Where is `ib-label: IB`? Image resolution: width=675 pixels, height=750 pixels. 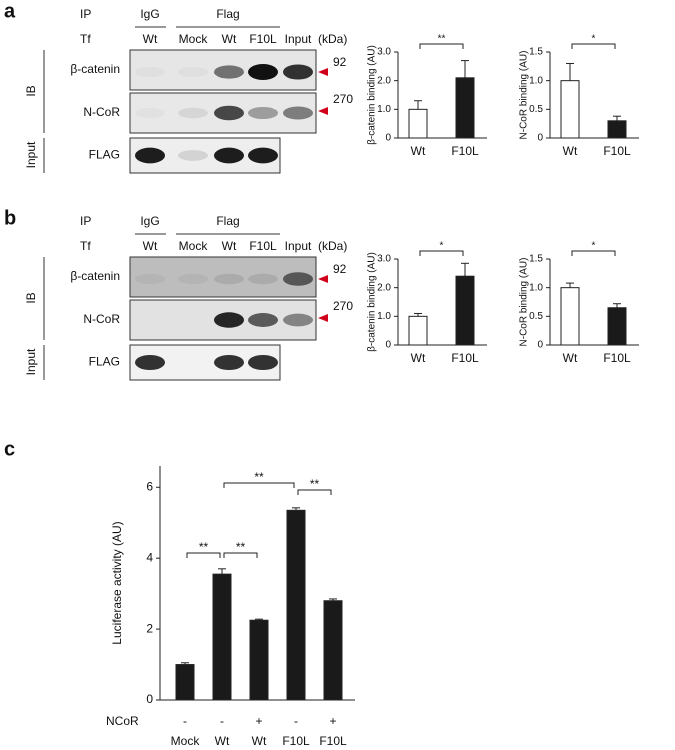
ib-label: IB is located at coordinates (31, 297).